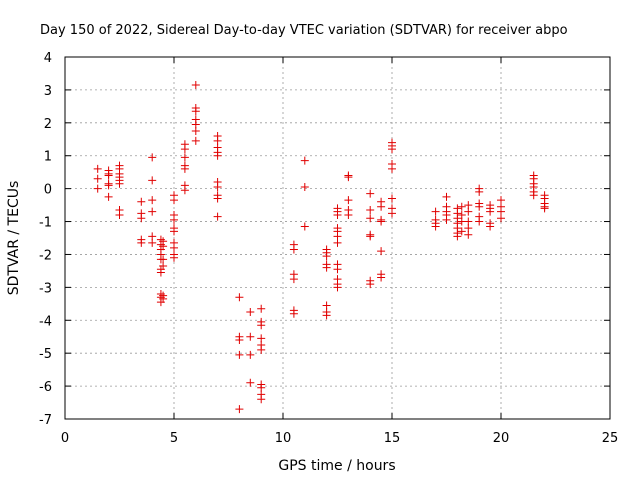 This screenshot has height=480, width=640. What do you see at coordinates (392, 438) in the screenshot?
I see `x-tick-label: 15` at bounding box center [392, 438].